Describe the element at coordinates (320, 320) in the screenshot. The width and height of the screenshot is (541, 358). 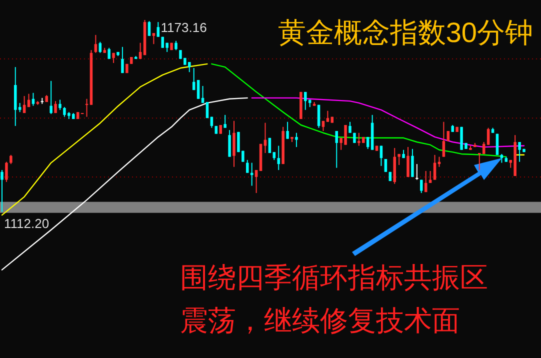
I see `annotation: 震荡，继续修复技术面` at that location.